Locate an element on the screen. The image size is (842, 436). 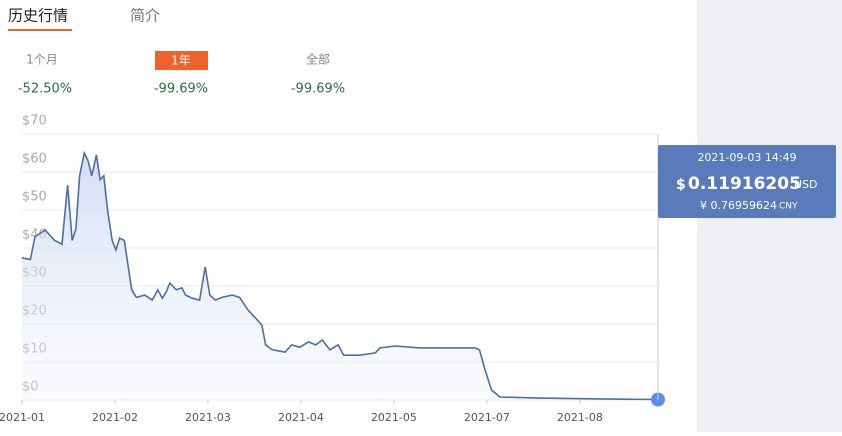
tooltip-cny: ¥ 0.76959624 is located at coordinates (738, 205).